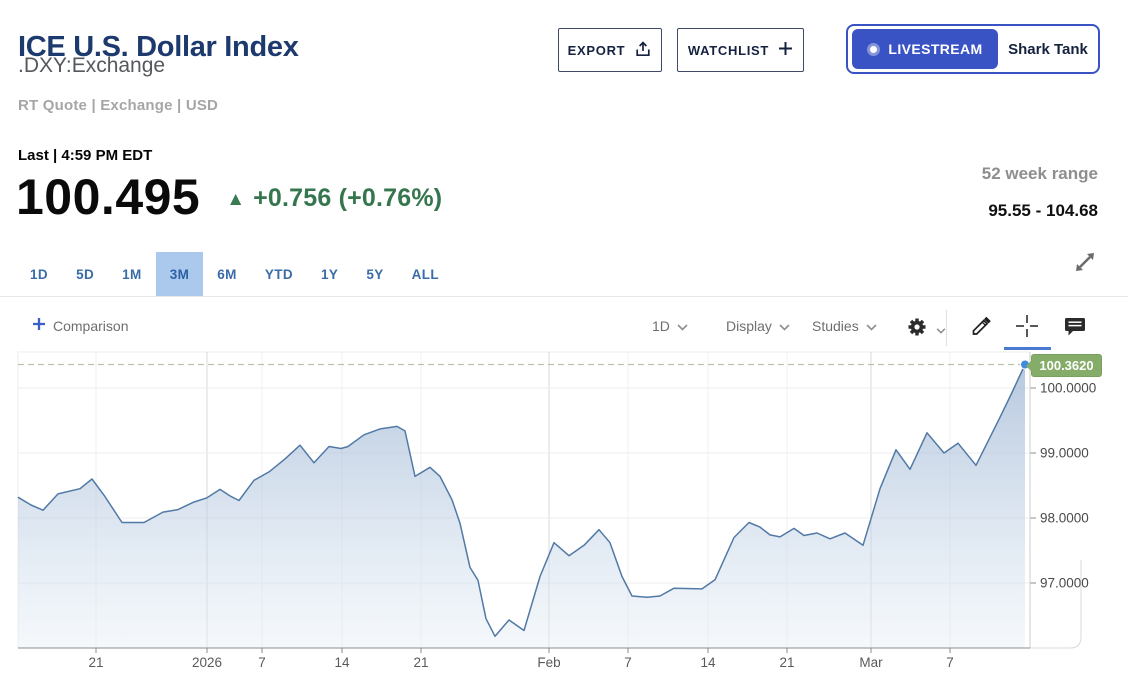 This screenshot has height=676, width=1128. What do you see at coordinates (92, 65) in the screenshot?
I see `symbol-subtitle: .DXY:Exchange` at bounding box center [92, 65].